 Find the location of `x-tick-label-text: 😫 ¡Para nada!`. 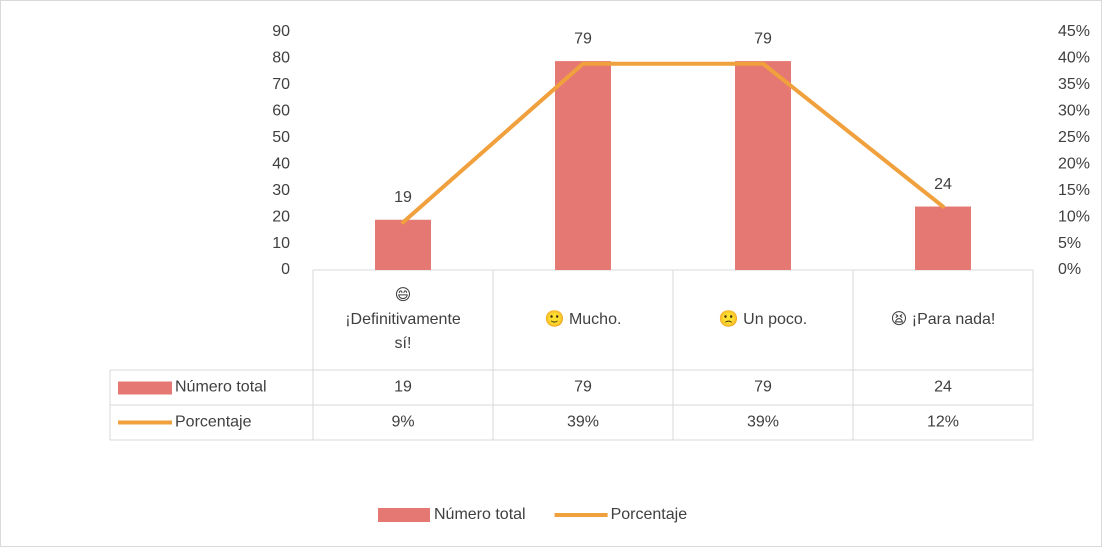

x-tick-label-text: 😫 ¡Para nada! is located at coordinates (943, 319).